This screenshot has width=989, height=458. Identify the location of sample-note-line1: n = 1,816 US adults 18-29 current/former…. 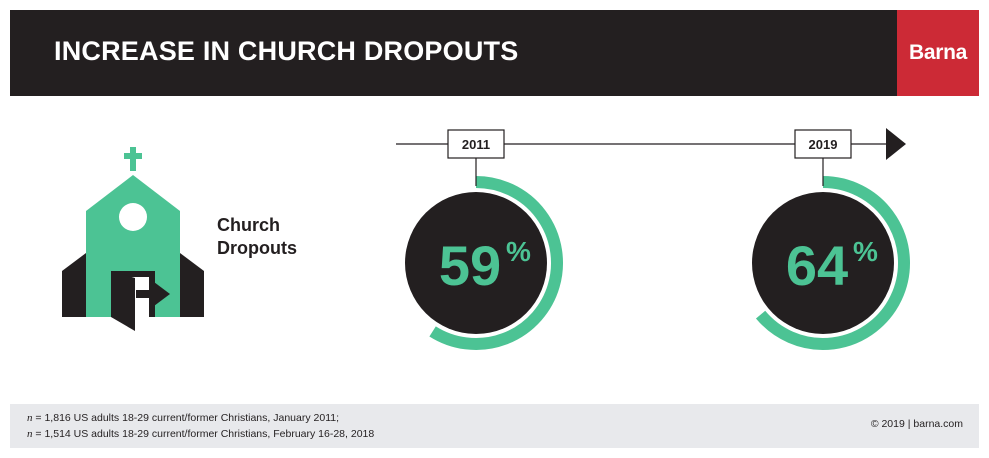
(200, 418).